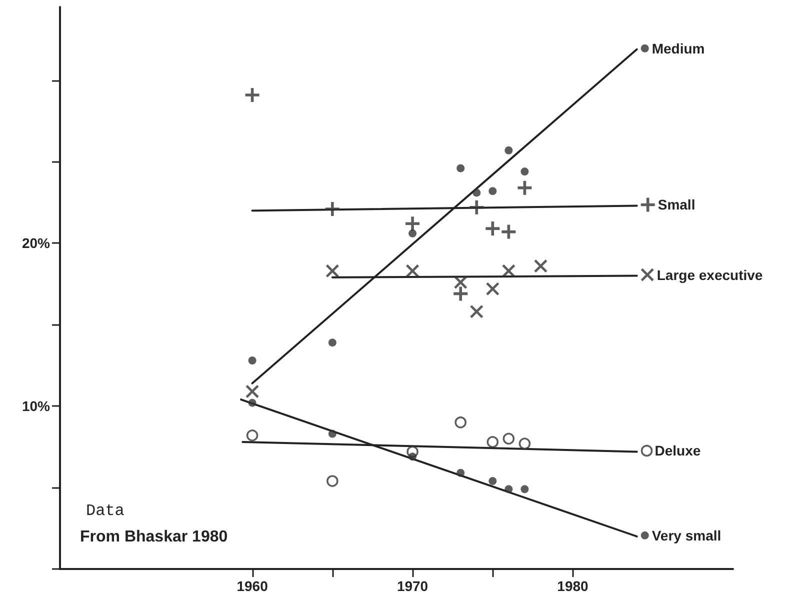 This screenshot has height=597, width=802. I want to click on y-tick-label: 10%, so click(36, 406).